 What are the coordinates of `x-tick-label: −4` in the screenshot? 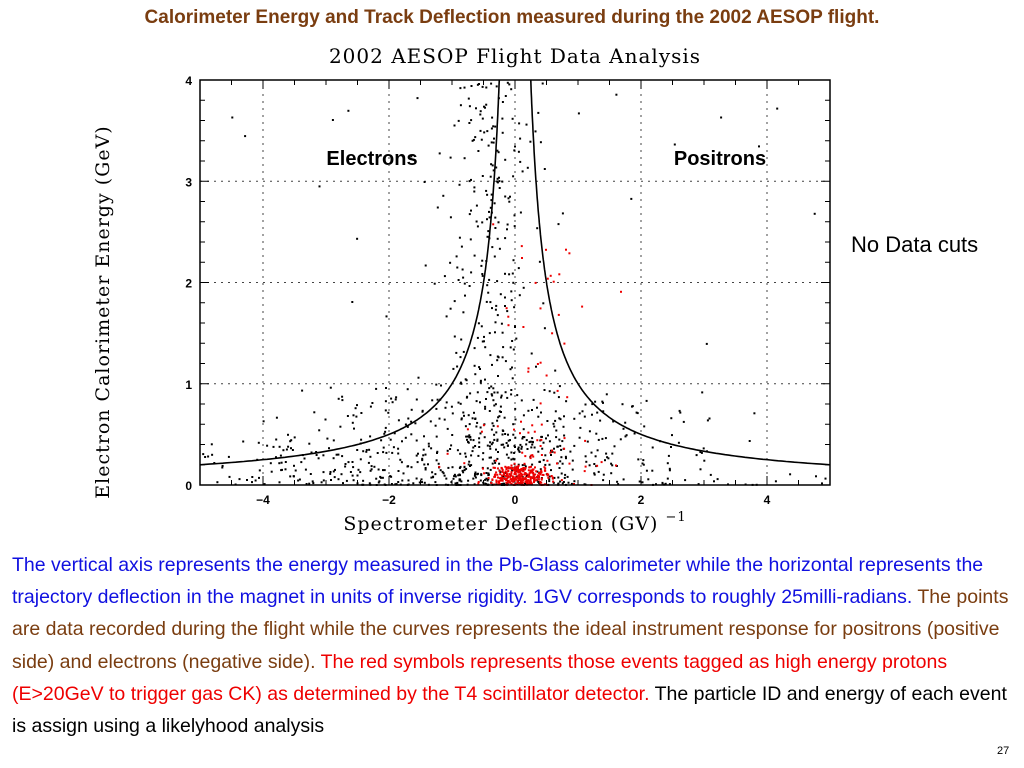 It's located at (263, 500).